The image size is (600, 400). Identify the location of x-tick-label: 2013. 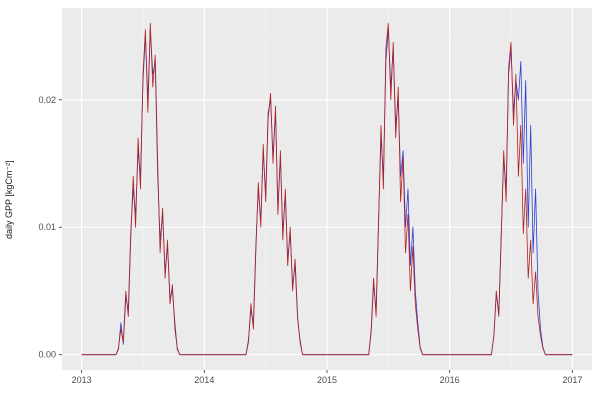
(82, 380).